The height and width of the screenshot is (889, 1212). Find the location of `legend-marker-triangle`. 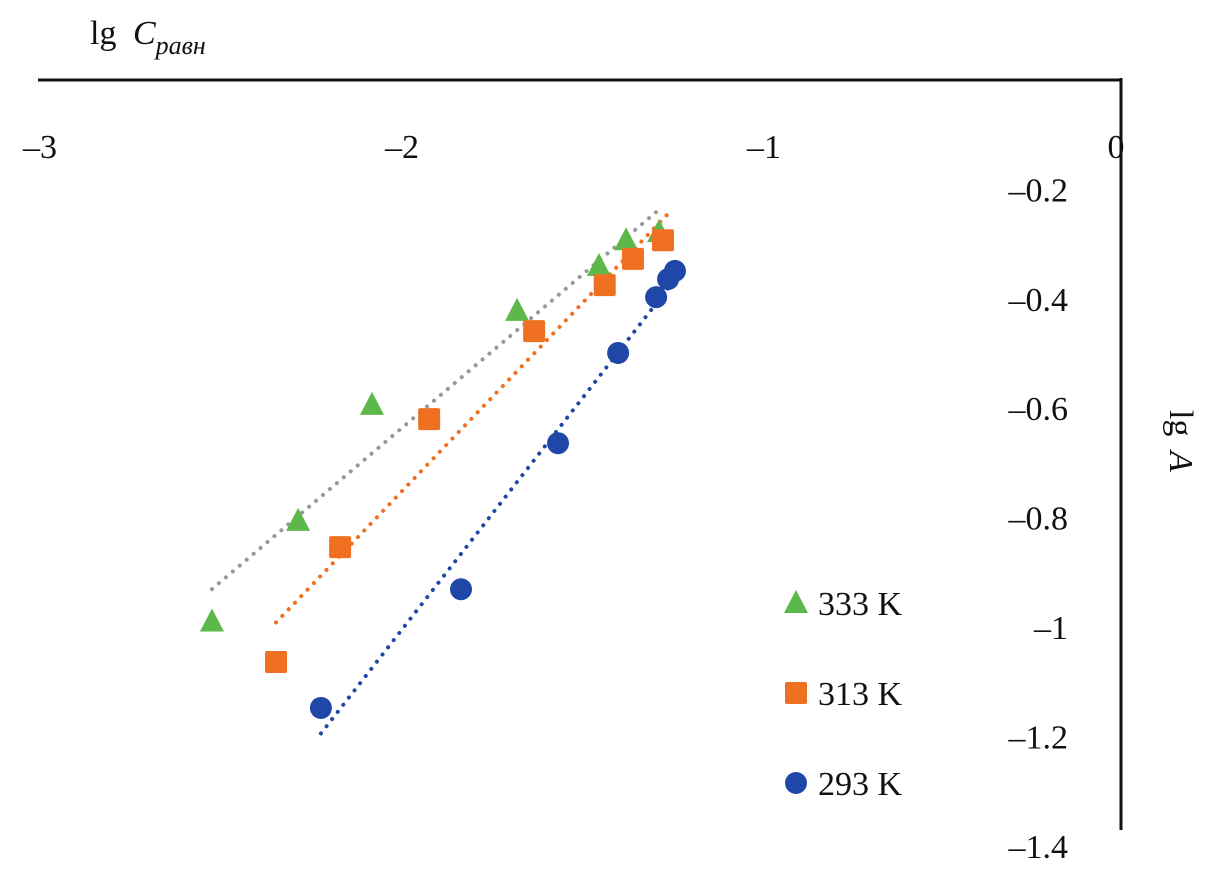

legend-marker-triangle is located at coordinates (796, 601).